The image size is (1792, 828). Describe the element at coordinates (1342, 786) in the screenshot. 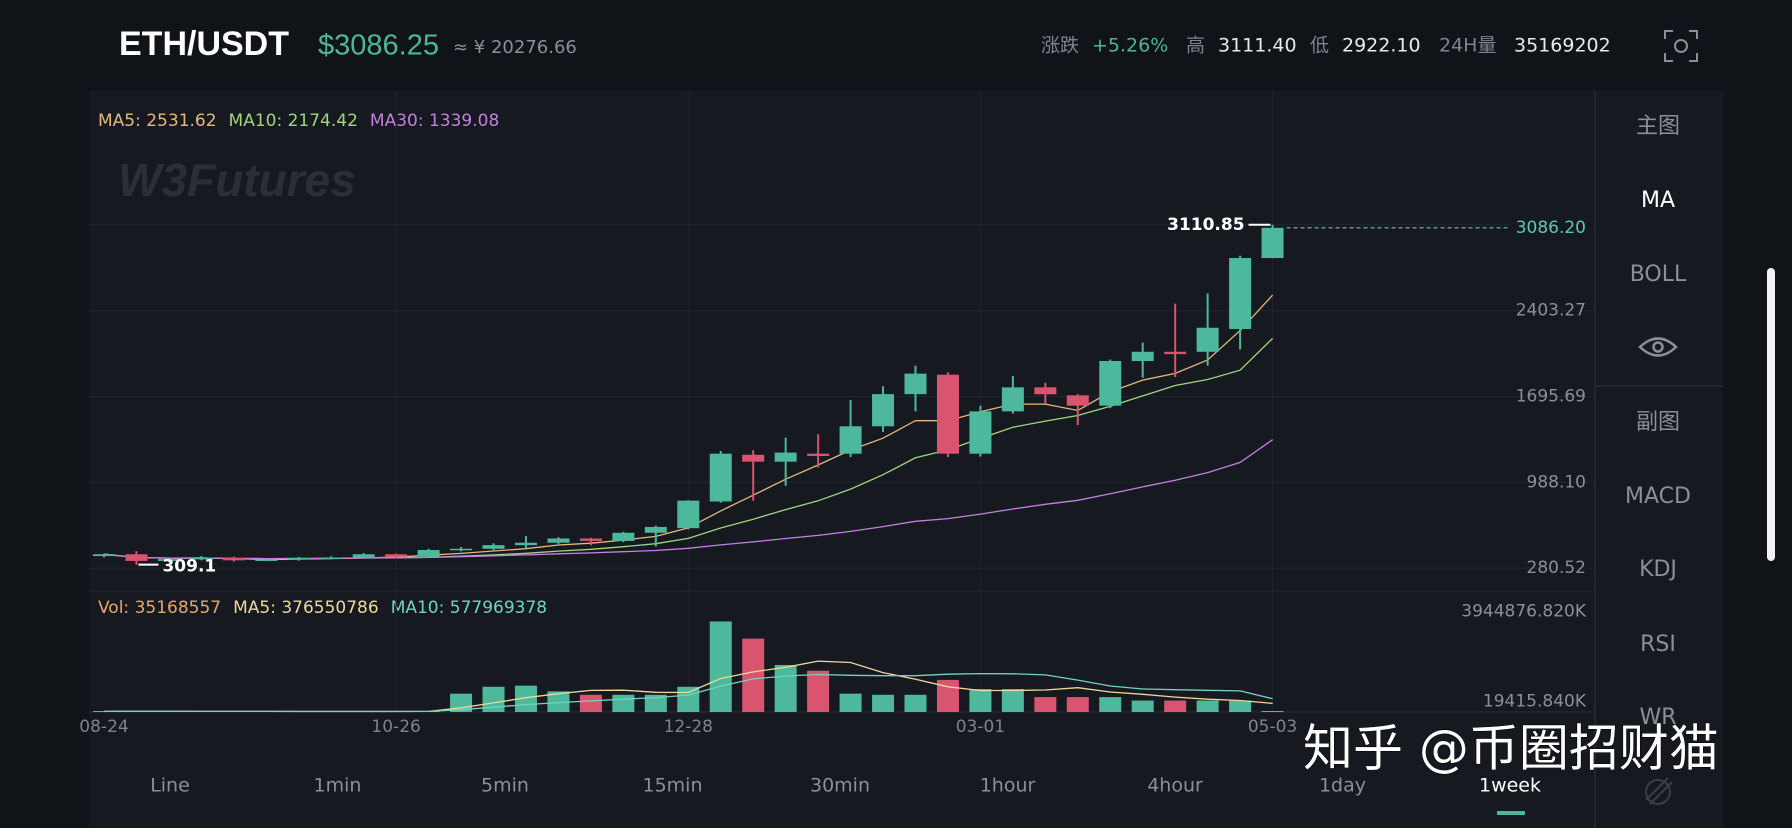

I see `timeframe-tab: 1day` at that location.